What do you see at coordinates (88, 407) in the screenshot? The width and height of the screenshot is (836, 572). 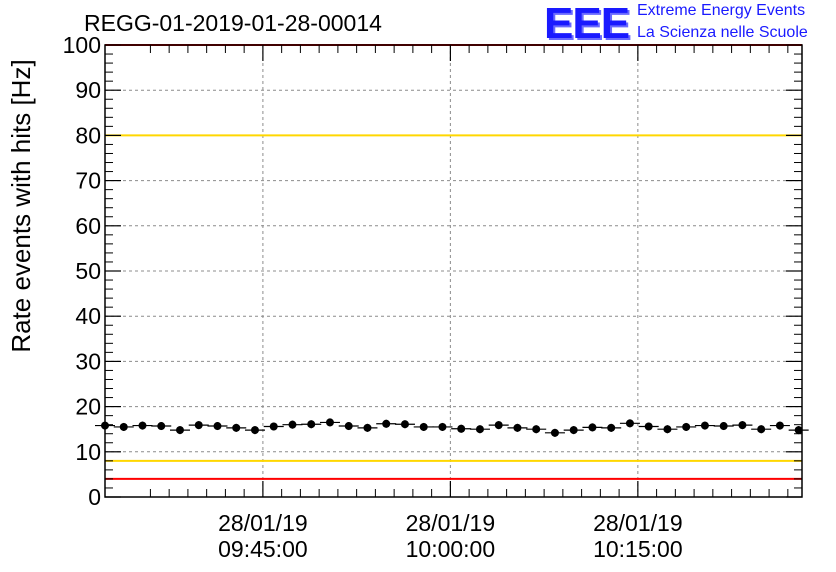 I see `y-tick-label: 20` at bounding box center [88, 407].